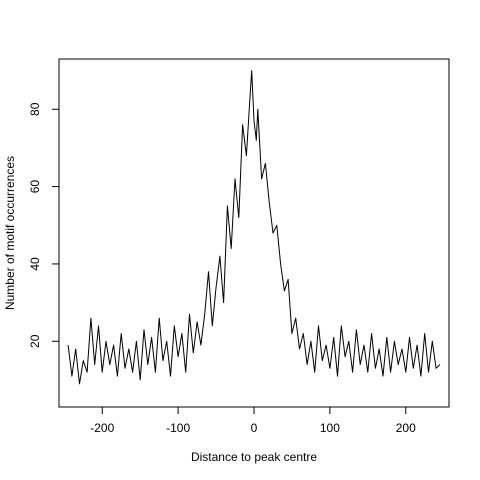 The width and height of the screenshot is (480, 480). I want to click on y-axis-title: Number of motif occurrences, so click(10, 233).